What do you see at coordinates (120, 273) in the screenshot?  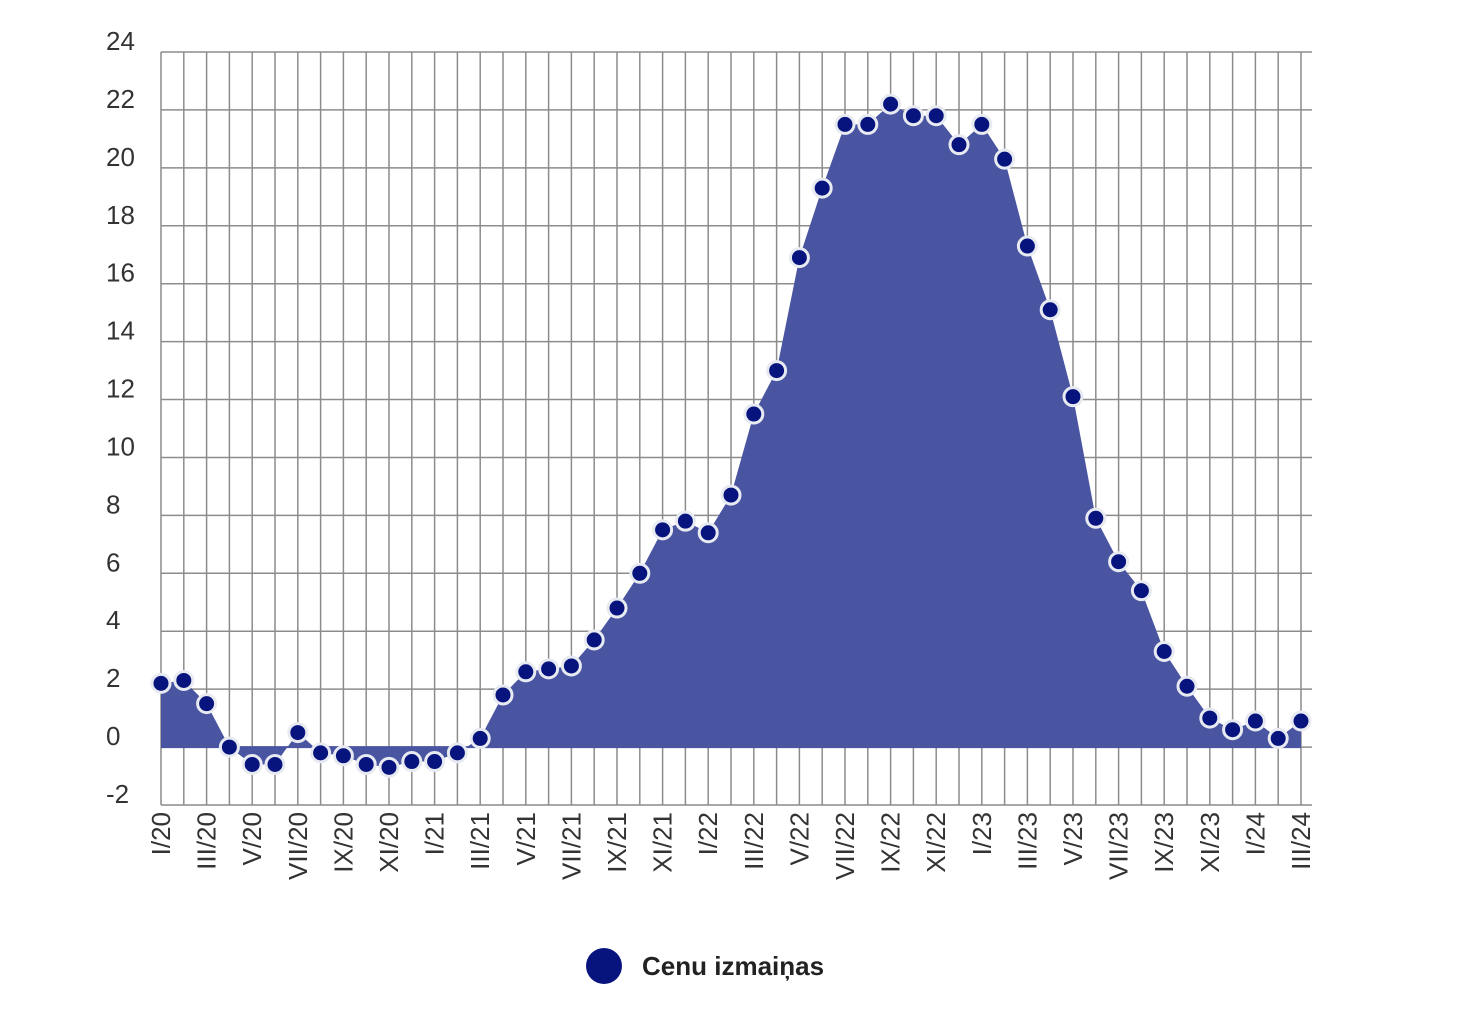 I see `y-tick-label: 16` at bounding box center [120, 273].